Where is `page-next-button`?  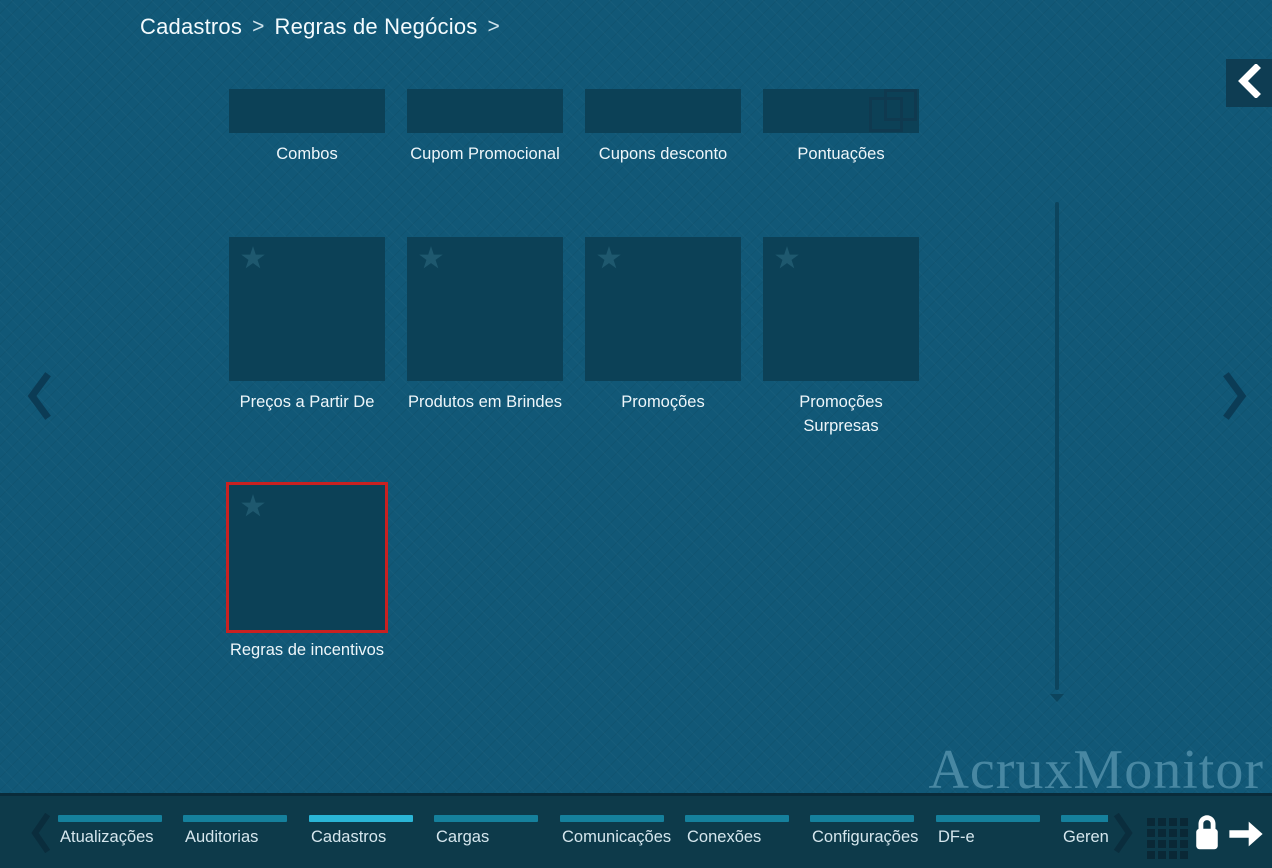
page-next-button is located at coordinates (1236, 398).